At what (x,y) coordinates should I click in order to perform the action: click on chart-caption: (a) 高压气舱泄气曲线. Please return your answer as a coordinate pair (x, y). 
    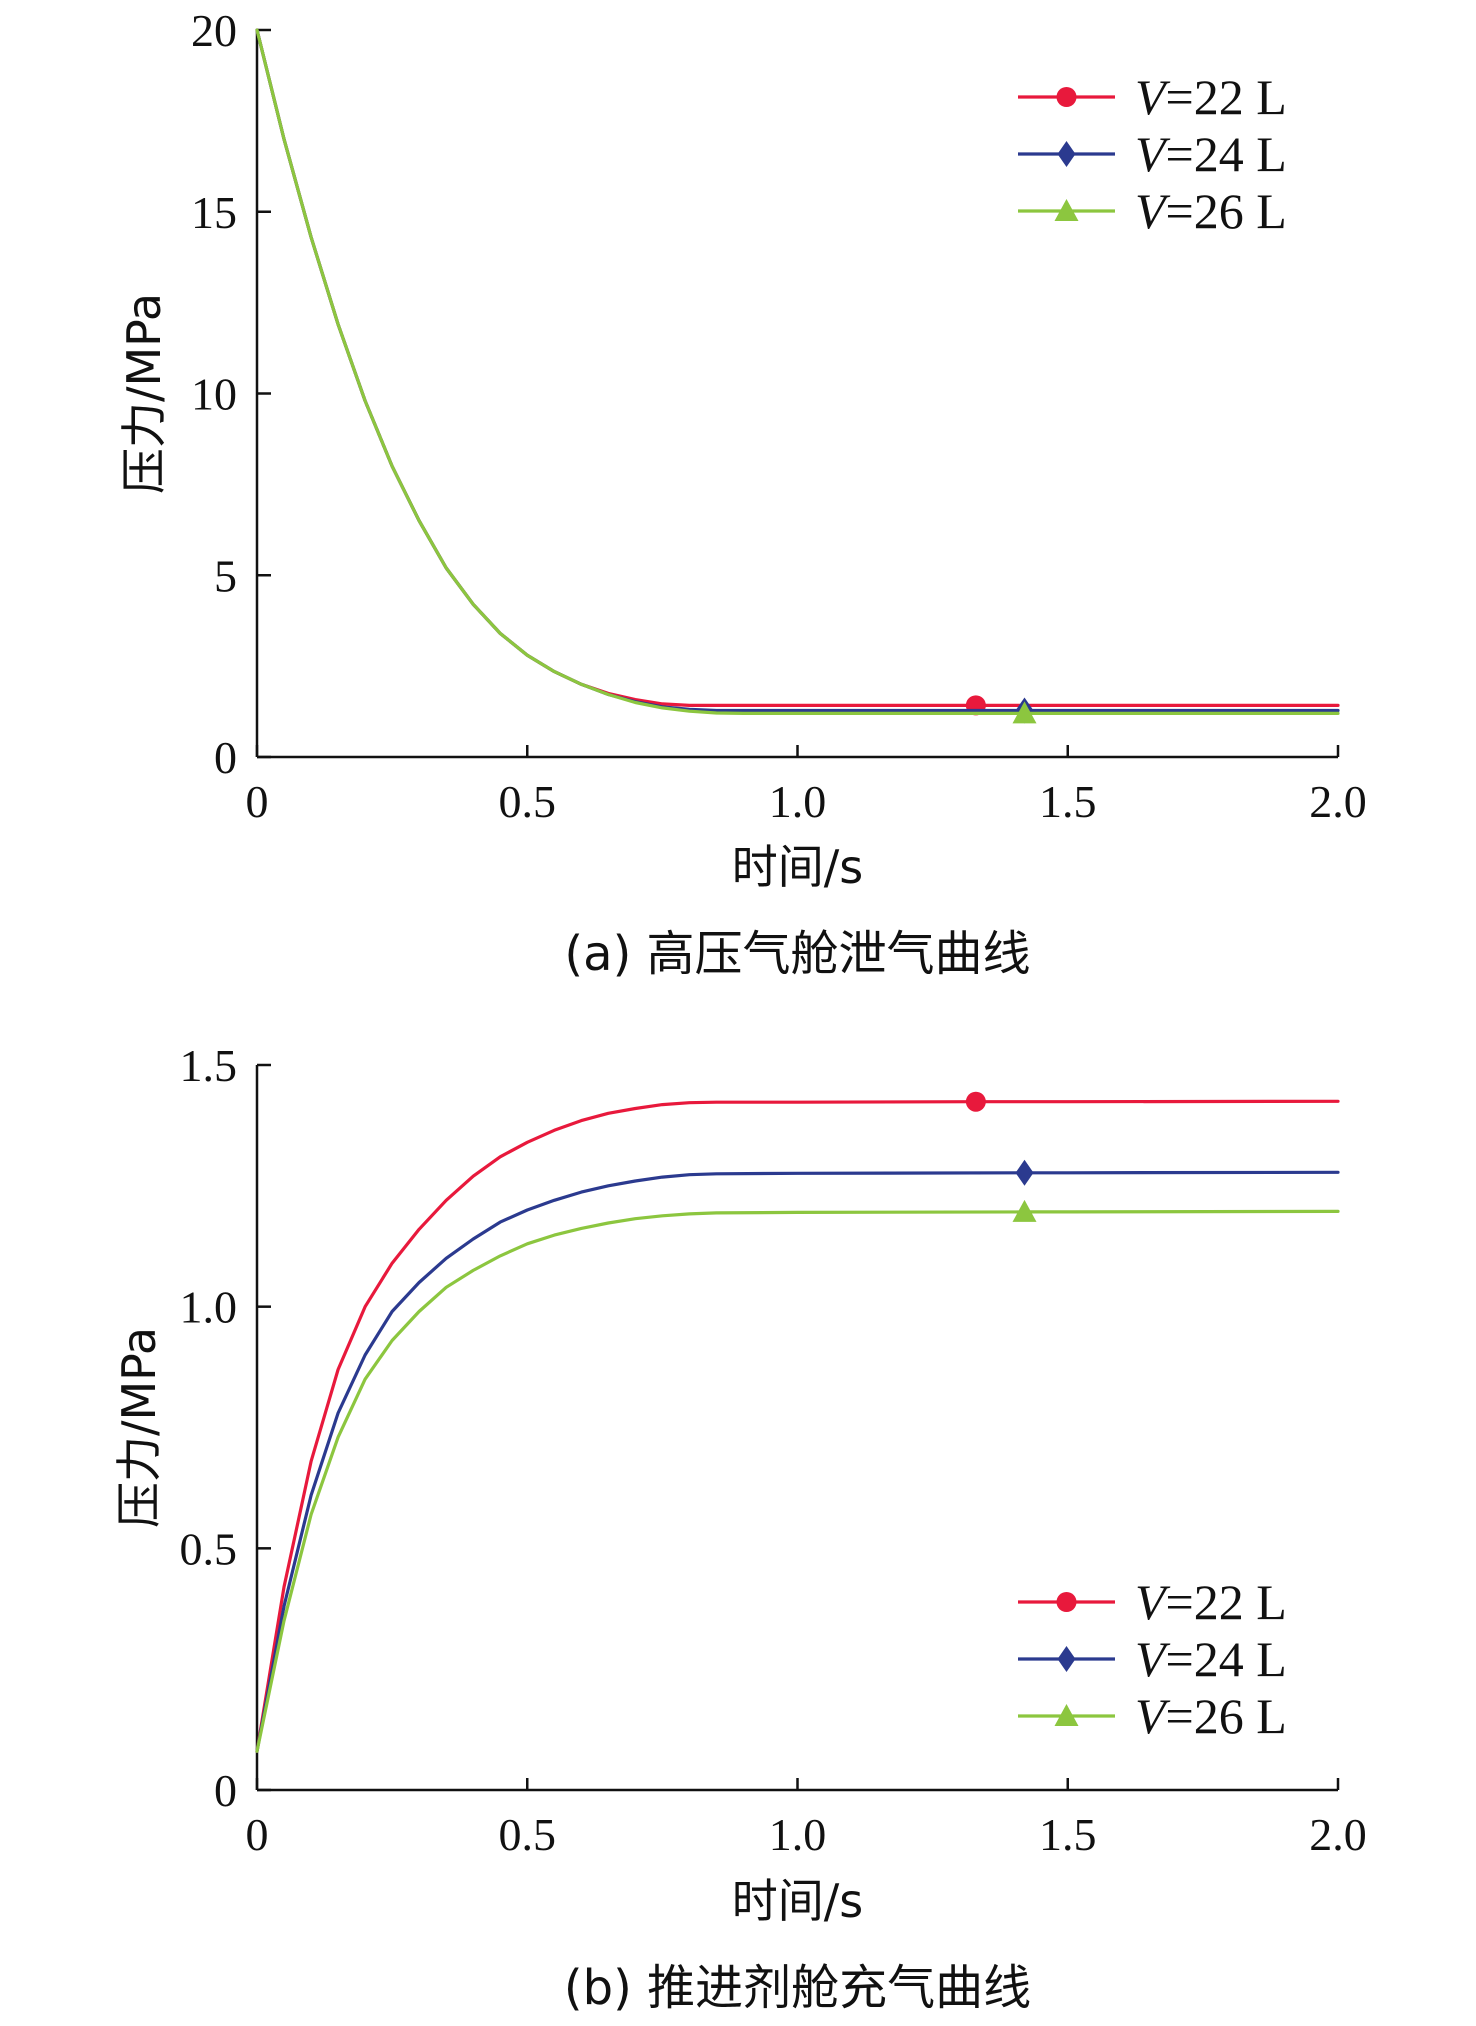
    Looking at the image, I should click on (797, 954).